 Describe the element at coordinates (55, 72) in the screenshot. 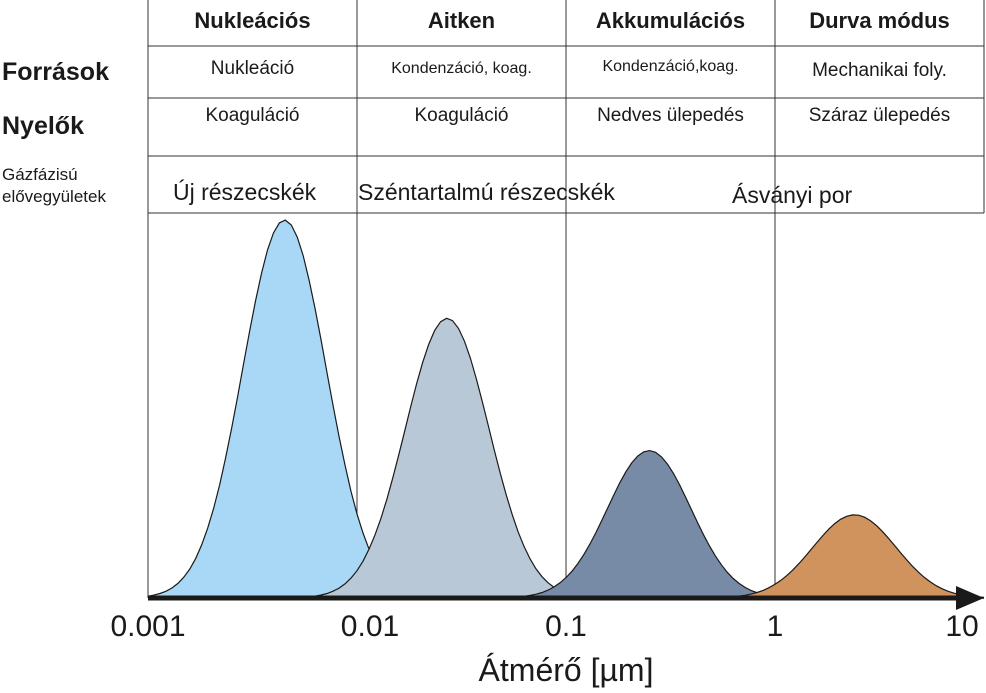

I see `row-label-sources: Források` at that location.